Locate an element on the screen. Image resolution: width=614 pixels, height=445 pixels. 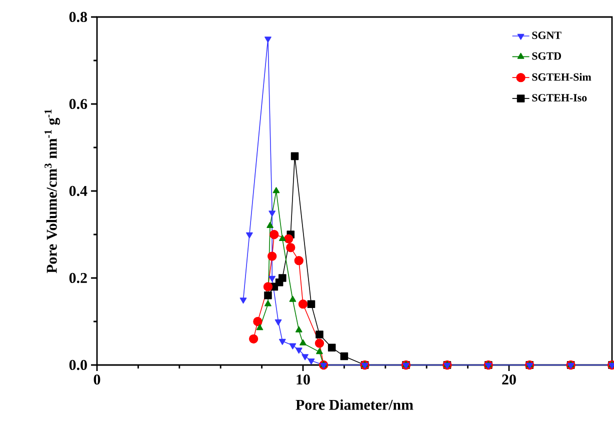
legend-label: SGTD is located at coordinates (546, 56).